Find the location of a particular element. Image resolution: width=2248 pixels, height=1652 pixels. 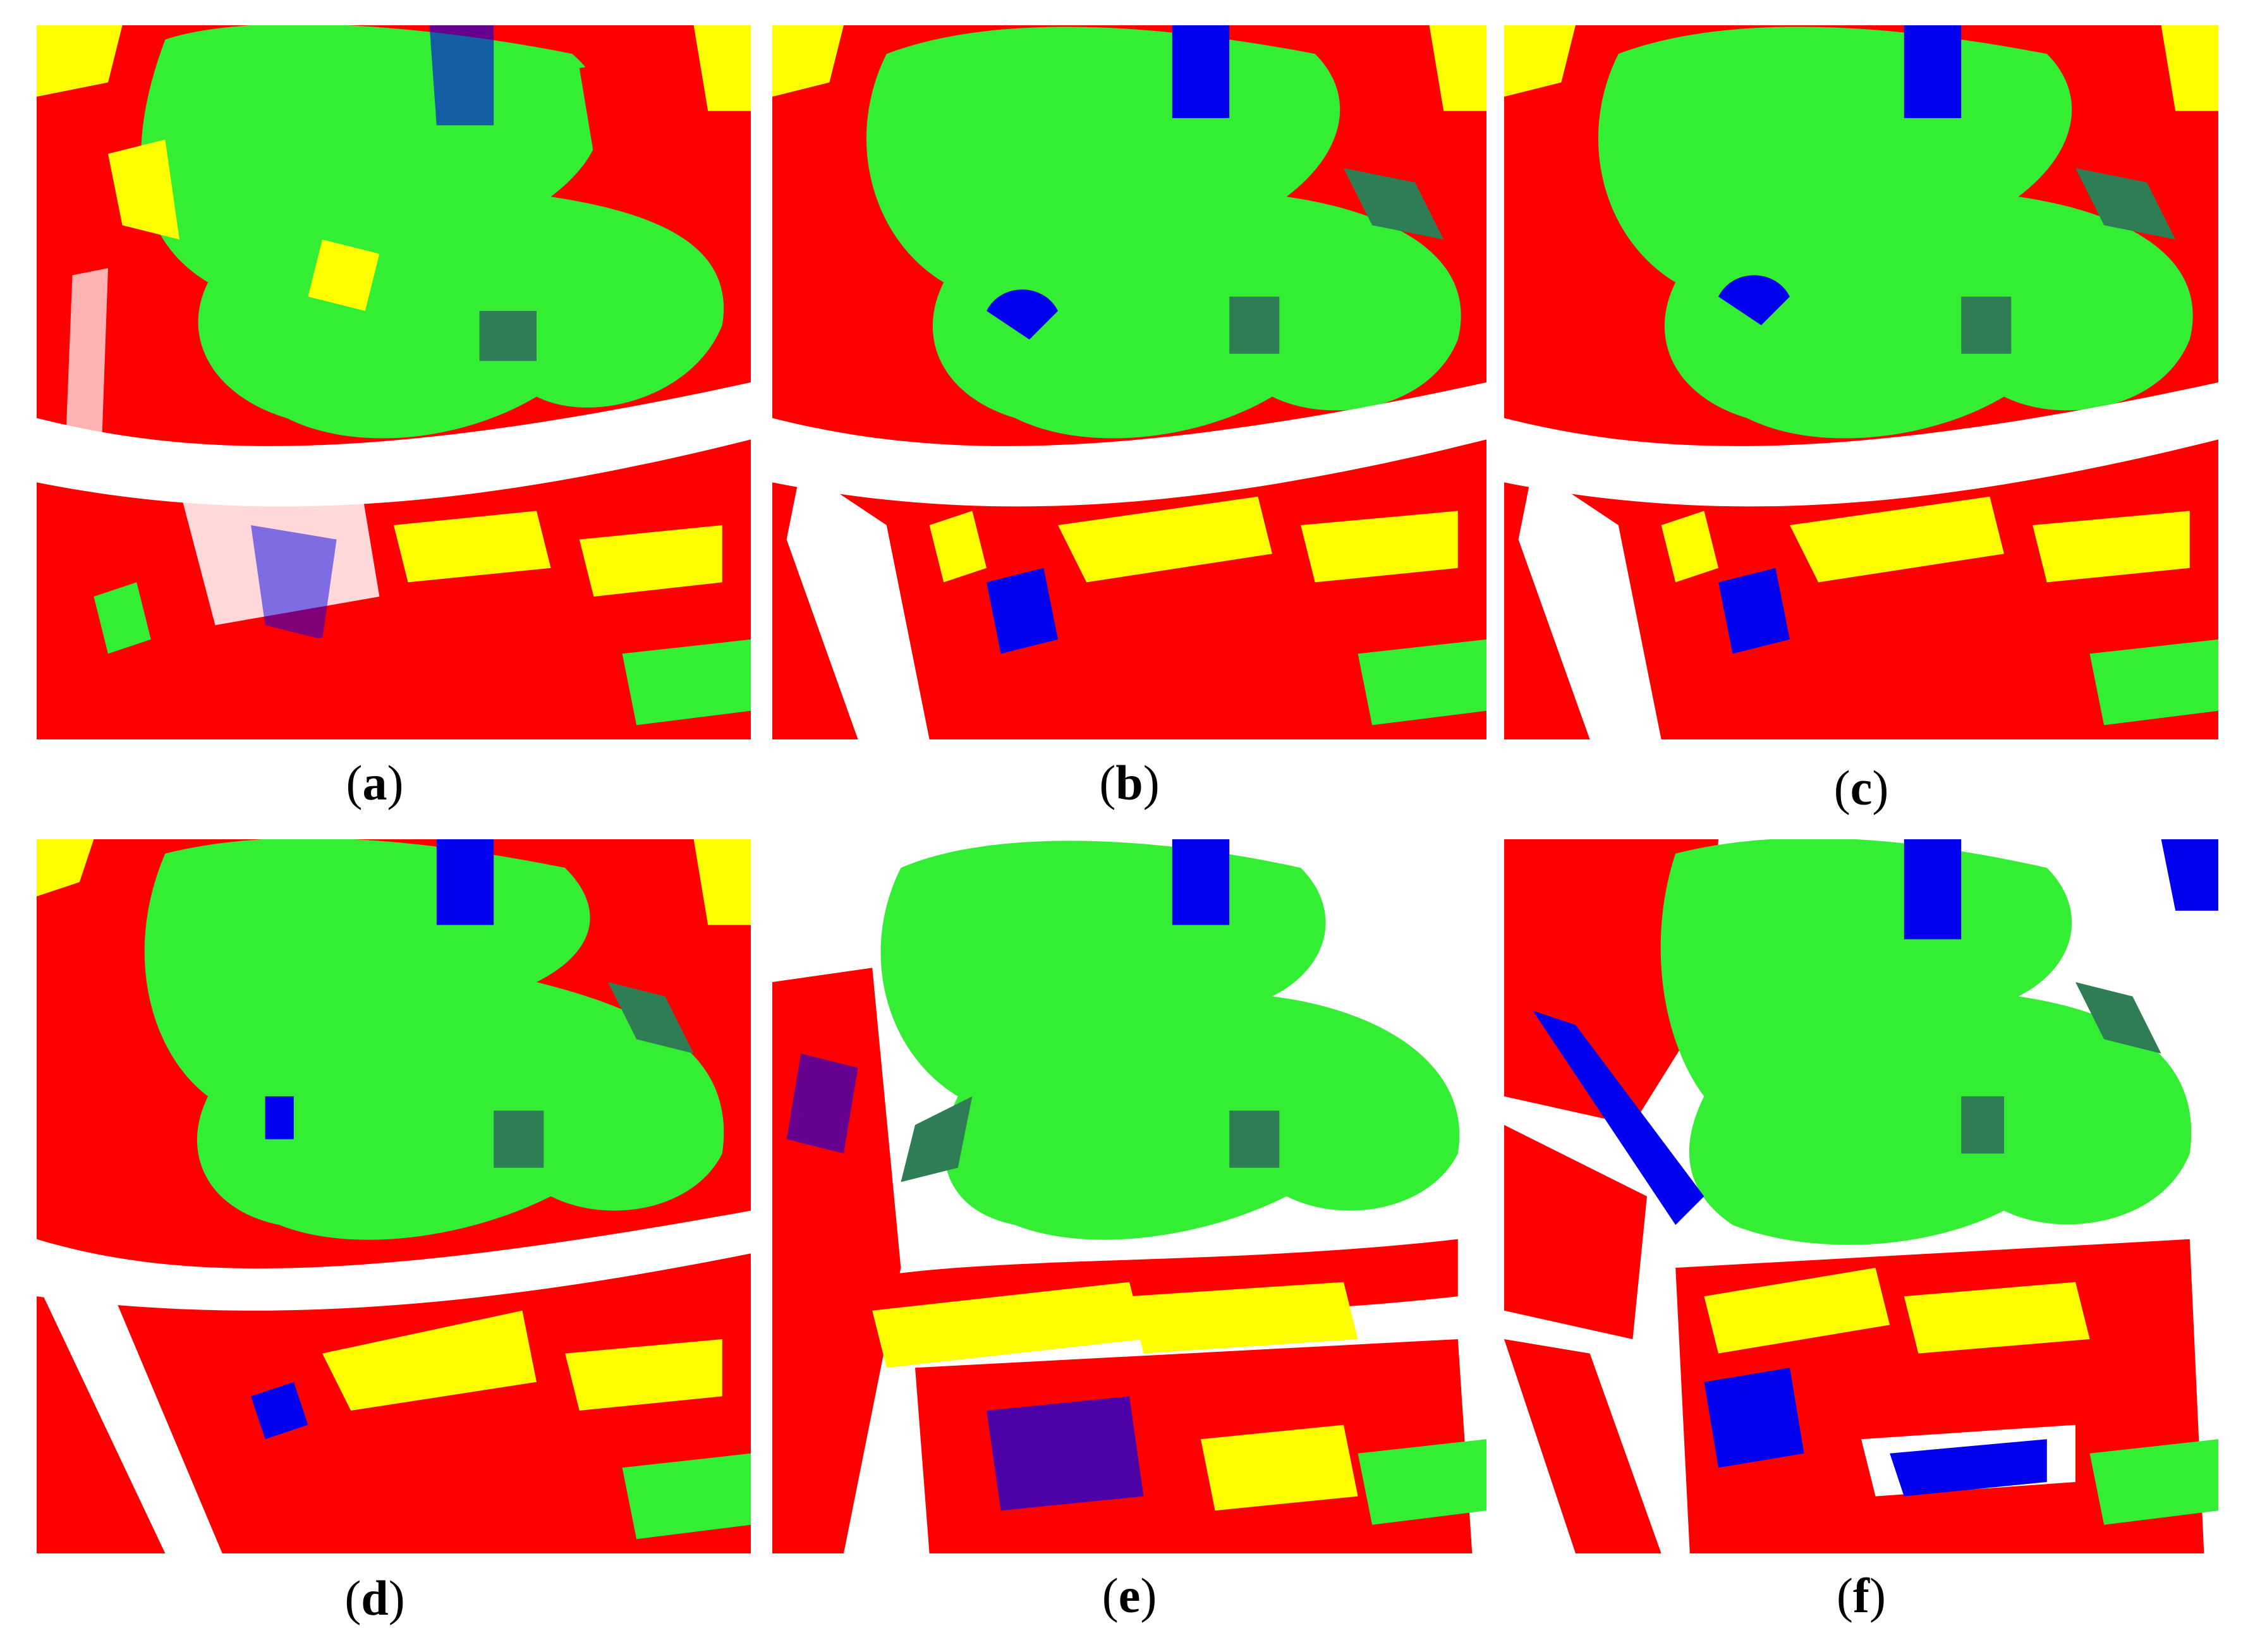

caption-d: (d) is located at coordinates (374, 1597).